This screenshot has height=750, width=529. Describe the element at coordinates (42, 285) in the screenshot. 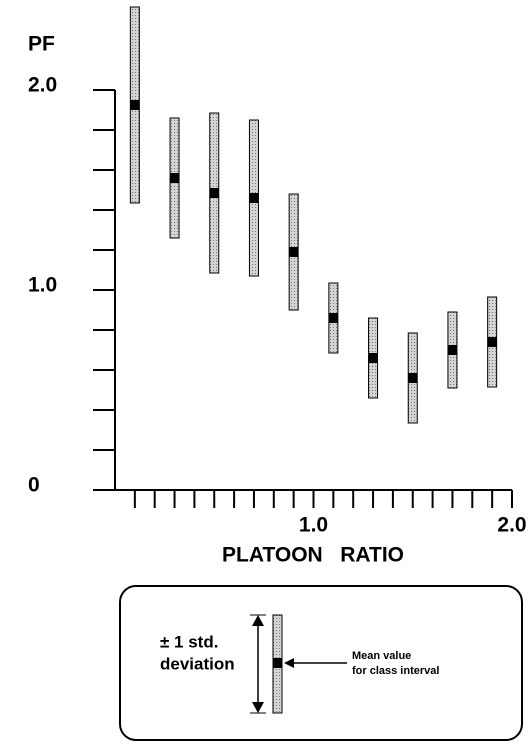

I see `y-tick-label: 1.0` at that location.